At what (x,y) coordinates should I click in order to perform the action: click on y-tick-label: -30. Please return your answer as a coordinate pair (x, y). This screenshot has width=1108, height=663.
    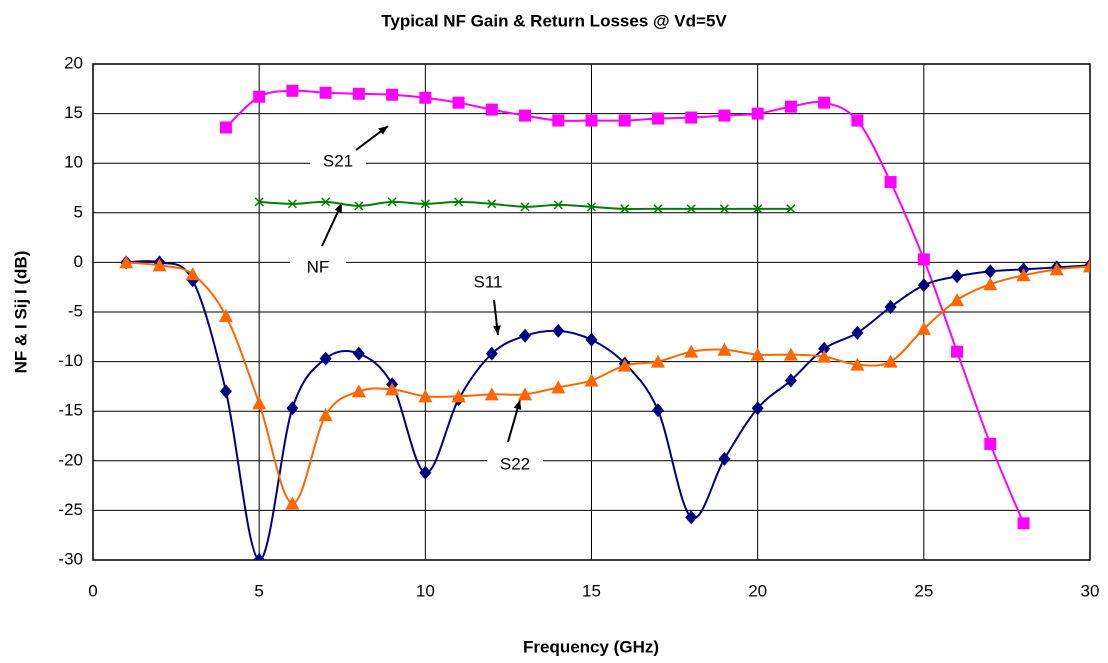
    Looking at the image, I should click on (70, 558).